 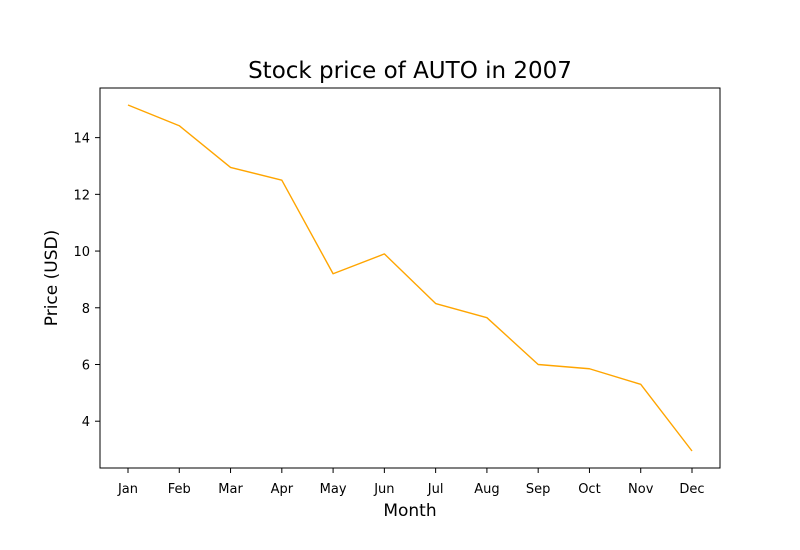 I want to click on x-axis-label: Month, so click(x=409, y=511).